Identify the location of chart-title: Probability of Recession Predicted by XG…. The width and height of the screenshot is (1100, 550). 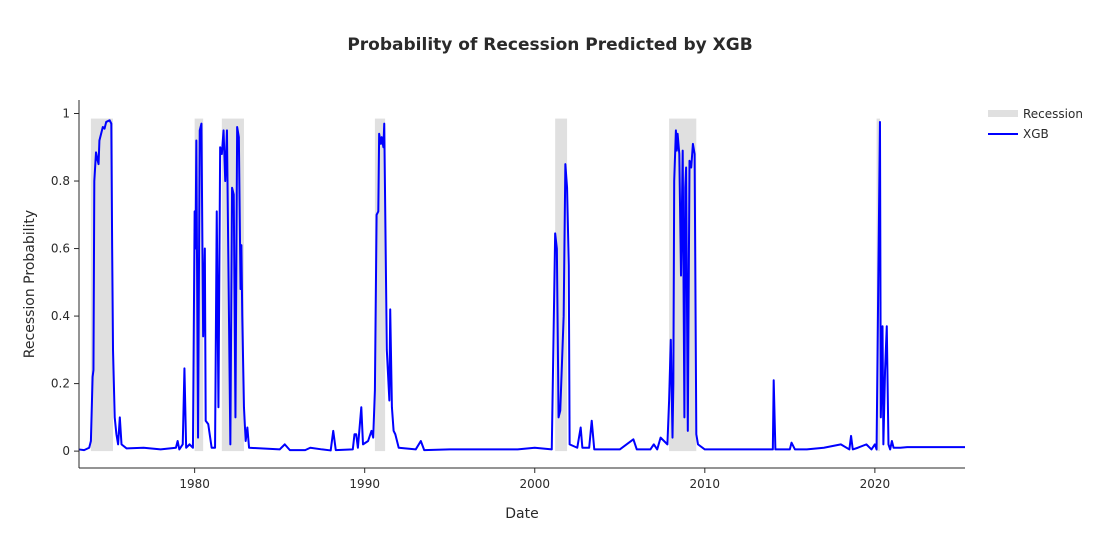
(549, 45).